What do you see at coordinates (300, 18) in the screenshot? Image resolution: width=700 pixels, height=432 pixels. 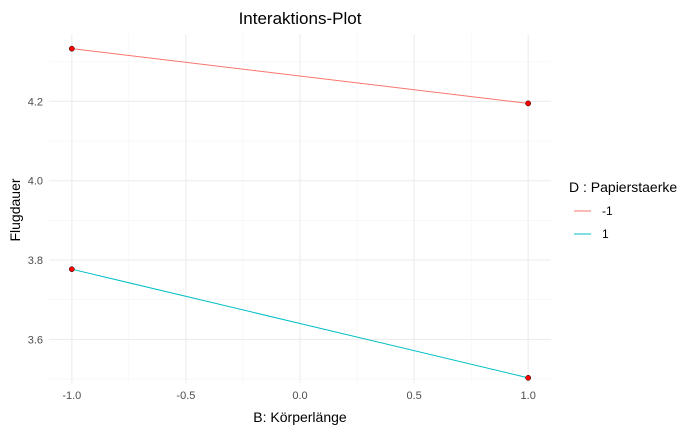 I see `chart-title: Interaktions-Plot` at bounding box center [300, 18].